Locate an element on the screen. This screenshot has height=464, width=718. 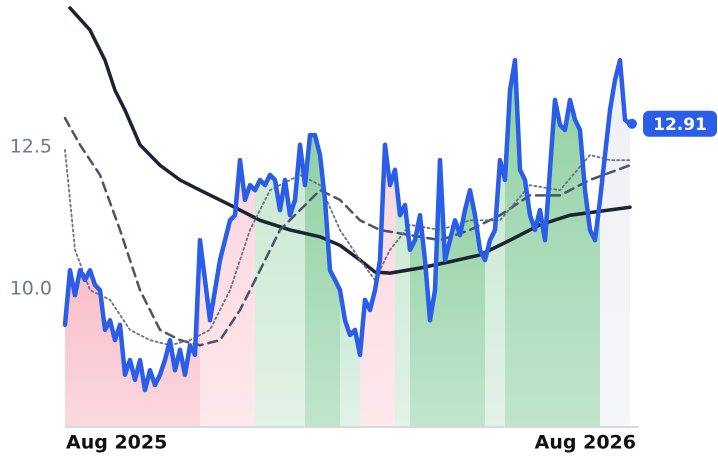
y-tick-label: 10.0 is located at coordinates (31, 289).